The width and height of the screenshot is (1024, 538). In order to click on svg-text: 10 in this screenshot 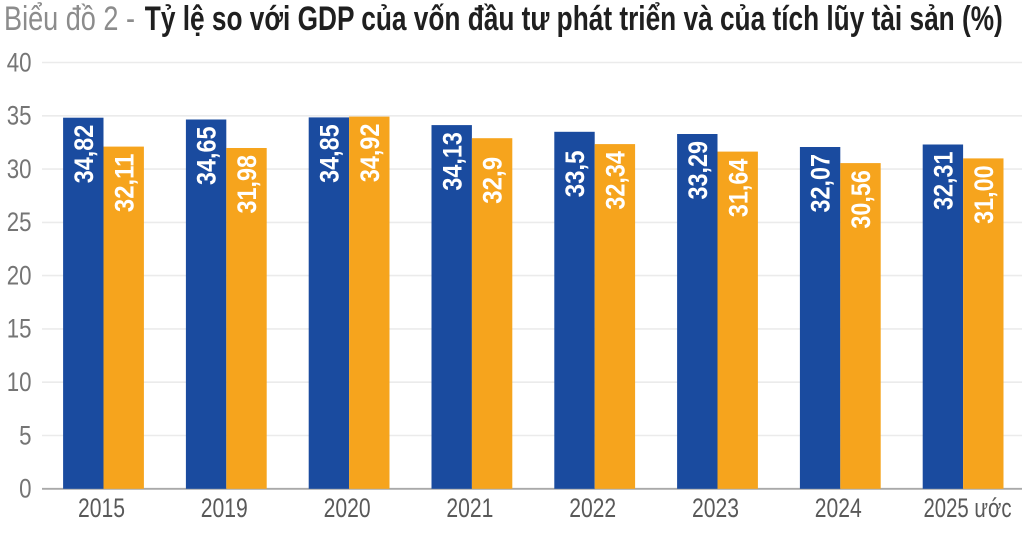, I will do `click(19, 382)`.